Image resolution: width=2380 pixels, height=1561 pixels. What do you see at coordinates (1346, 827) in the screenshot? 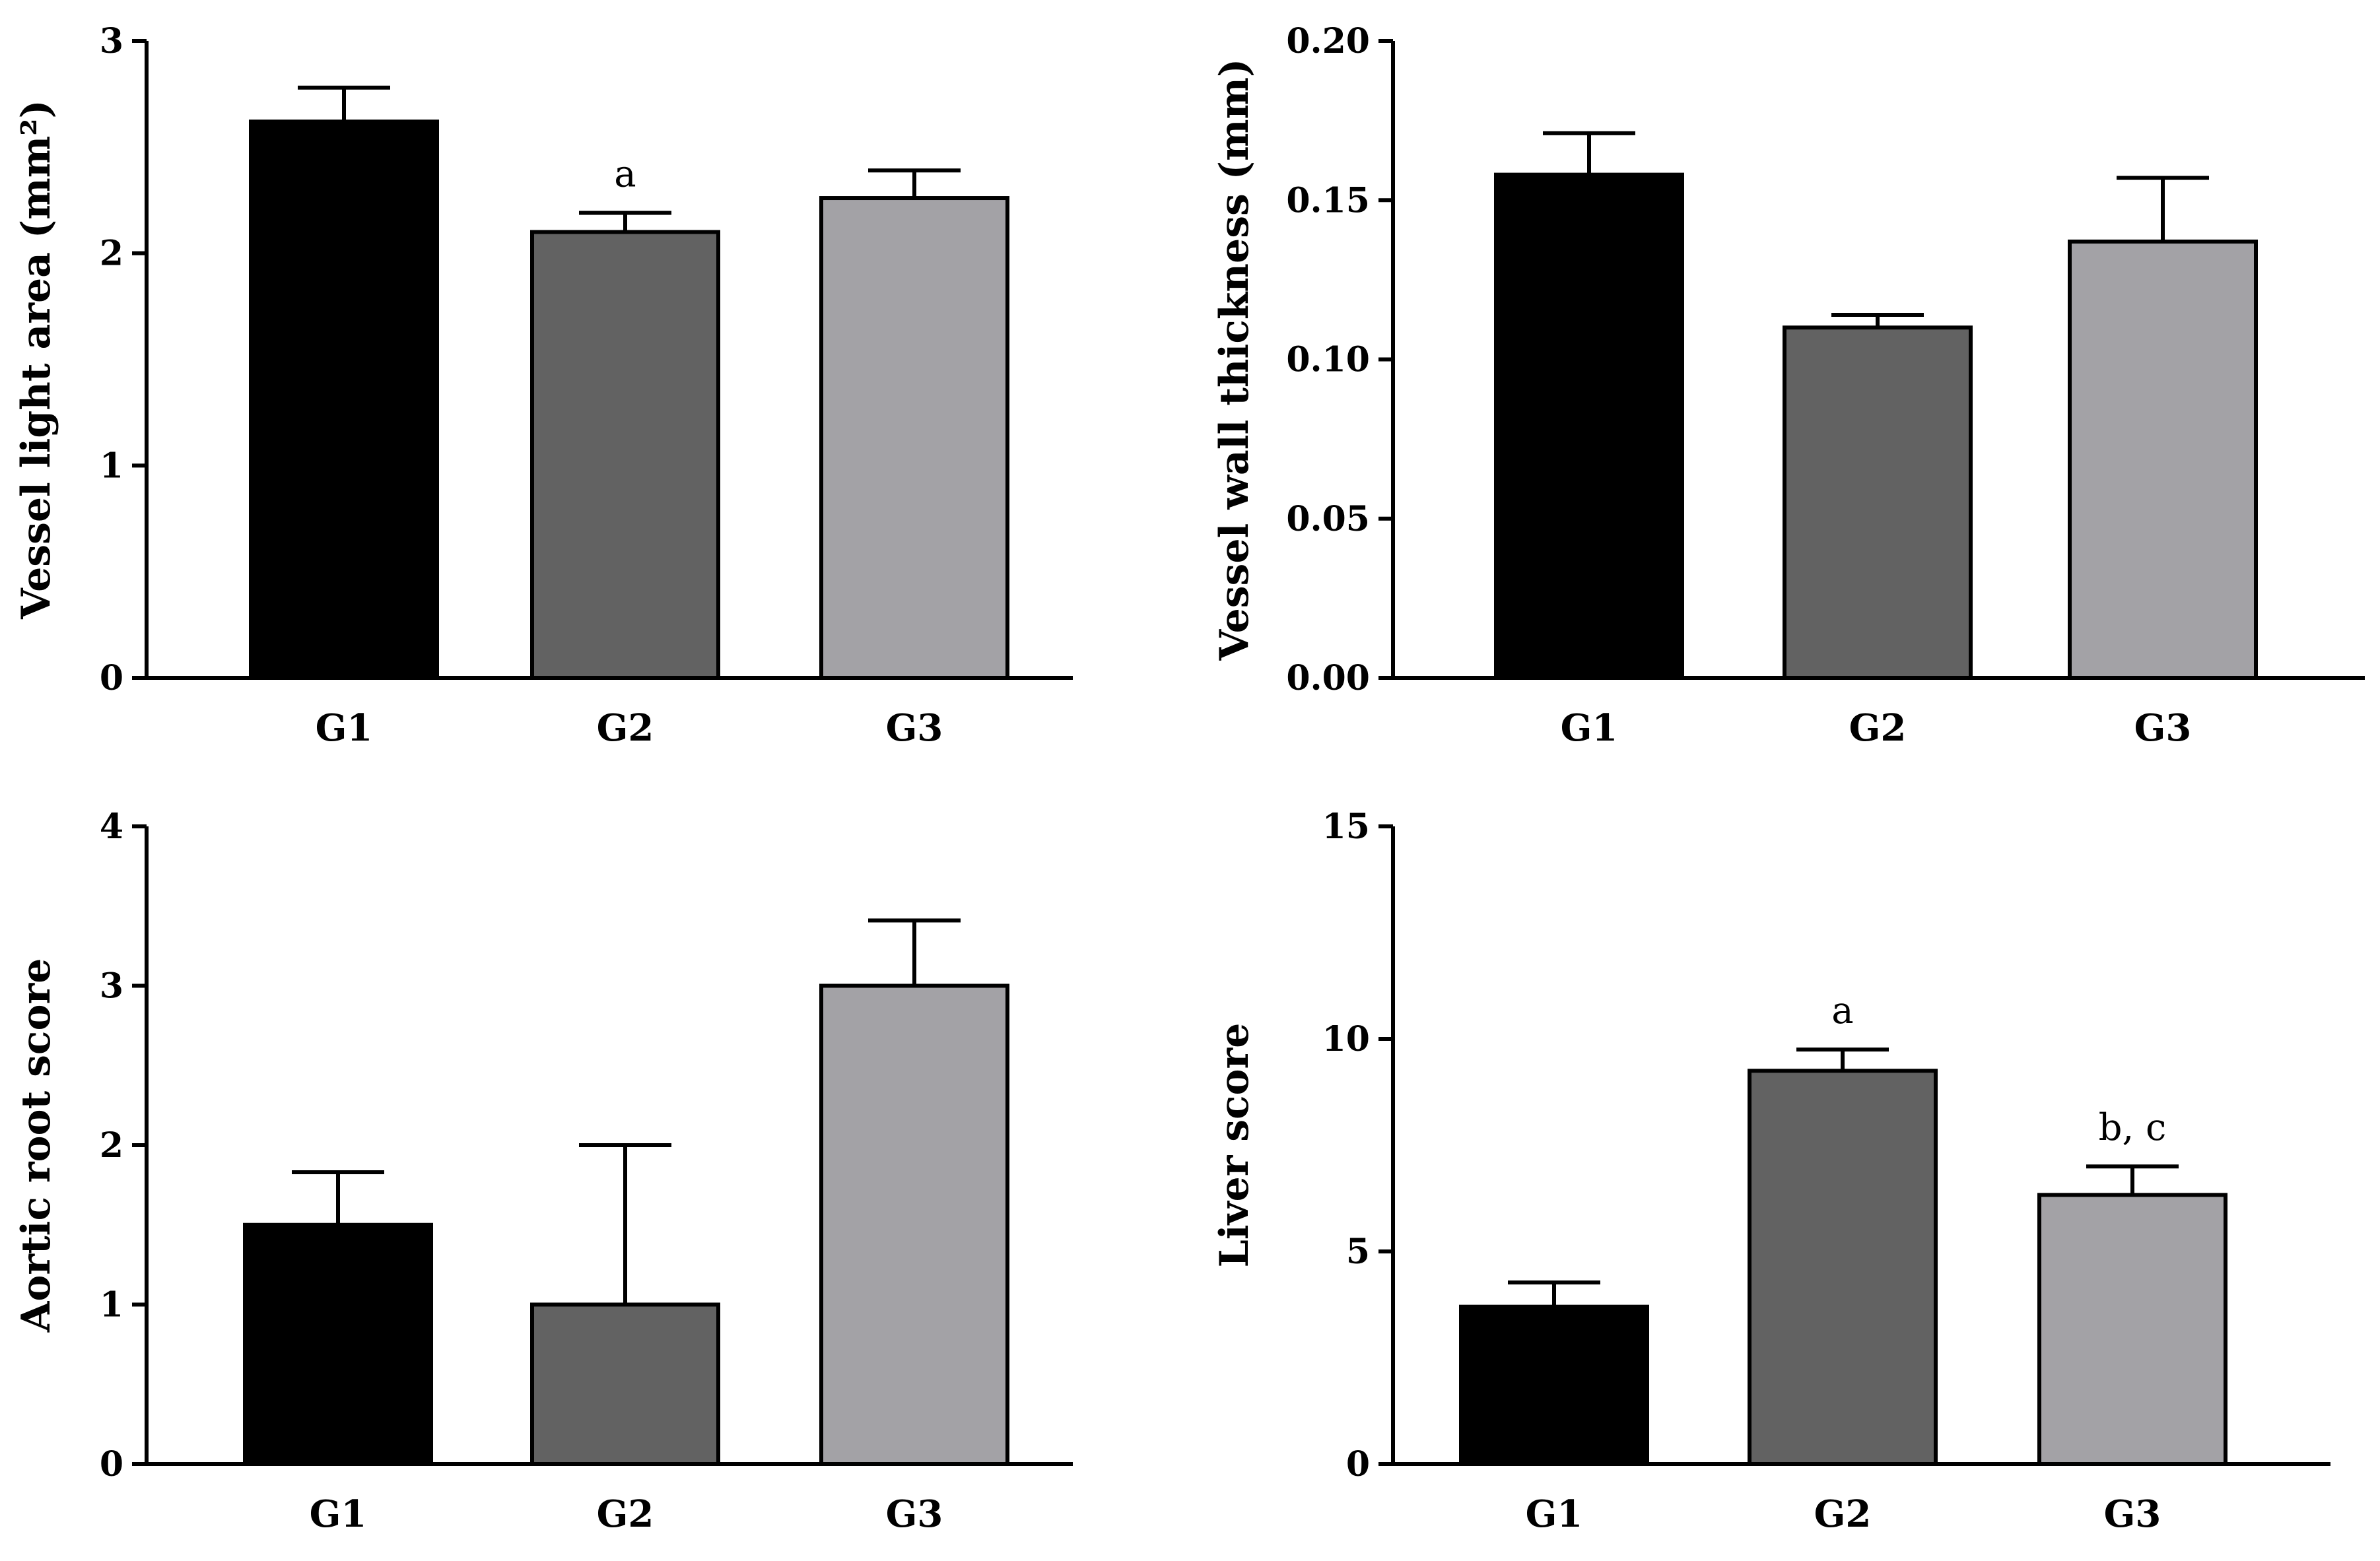
I see `y-tick-label: 15` at bounding box center [1346, 827].